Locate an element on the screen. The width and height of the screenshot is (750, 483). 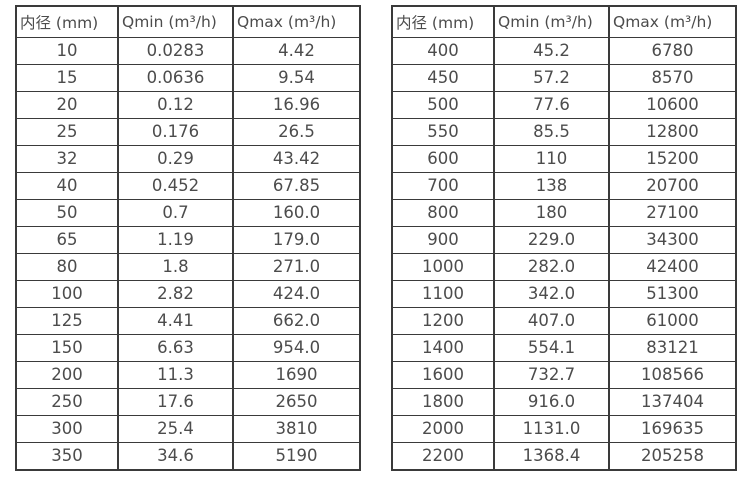
diameter-cell: 500 is located at coordinates (443, 104).